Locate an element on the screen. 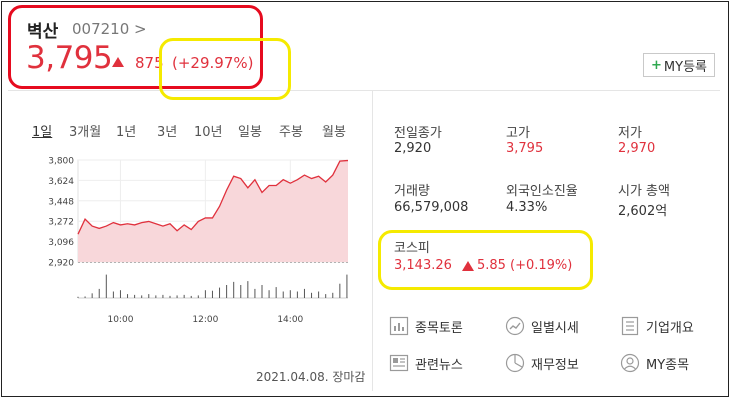  x-tick-label: 12:00 is located at coordinates (205, 320).